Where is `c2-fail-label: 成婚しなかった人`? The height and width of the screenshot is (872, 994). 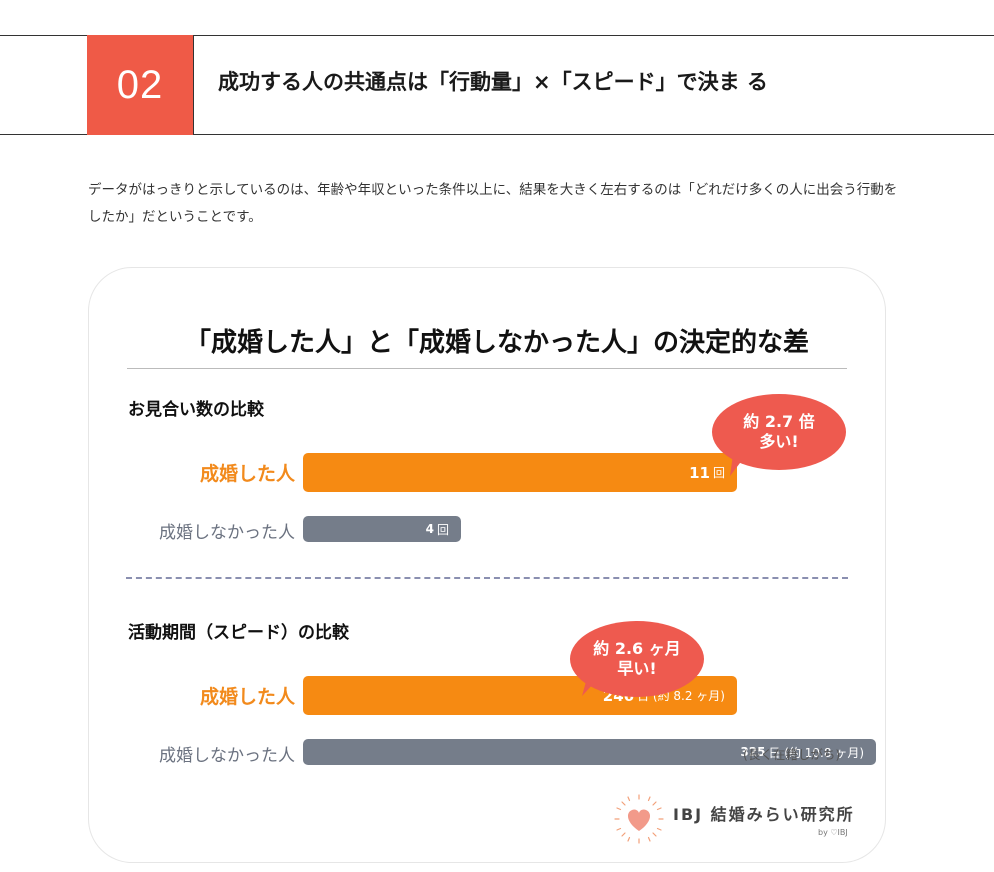 c2-fail-label: 成婚しなかった人 is located at coordinates (227, 756).